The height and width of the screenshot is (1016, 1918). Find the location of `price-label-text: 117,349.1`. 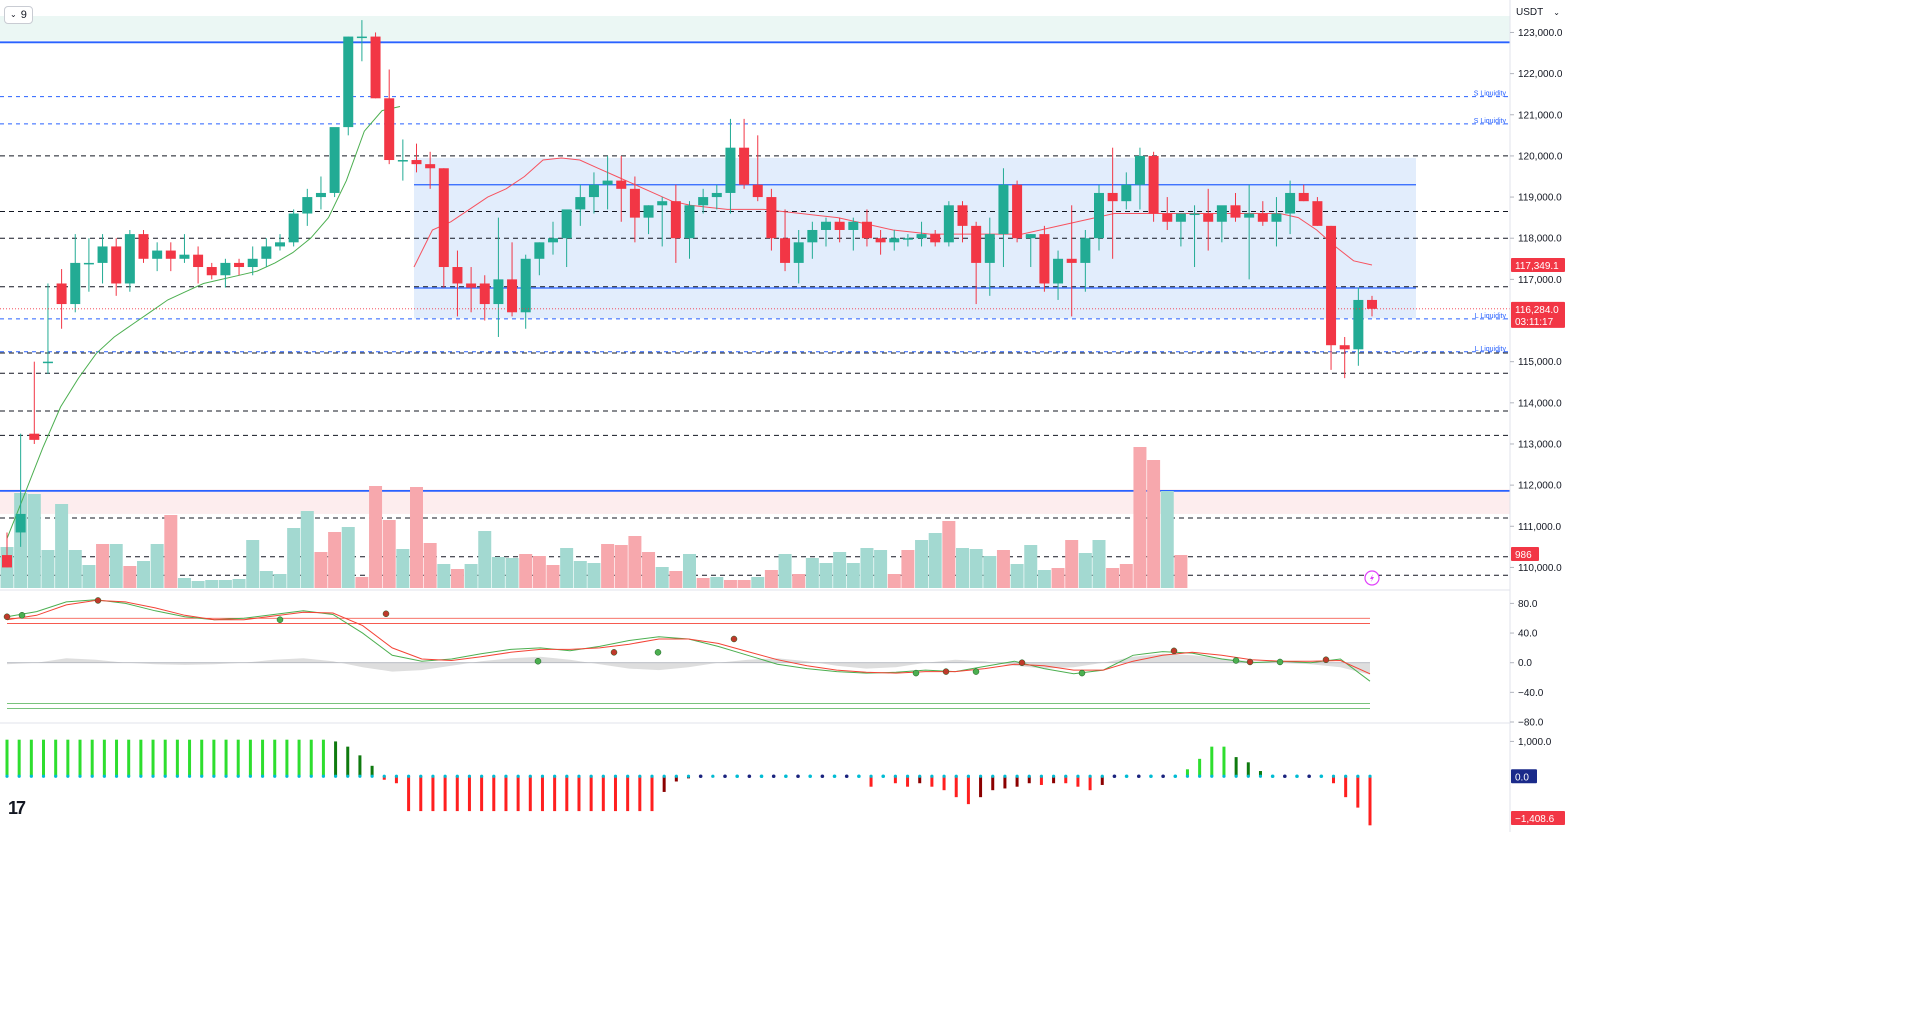

price-label-text: 117,349.1 is located at coordinates (1537, 266).